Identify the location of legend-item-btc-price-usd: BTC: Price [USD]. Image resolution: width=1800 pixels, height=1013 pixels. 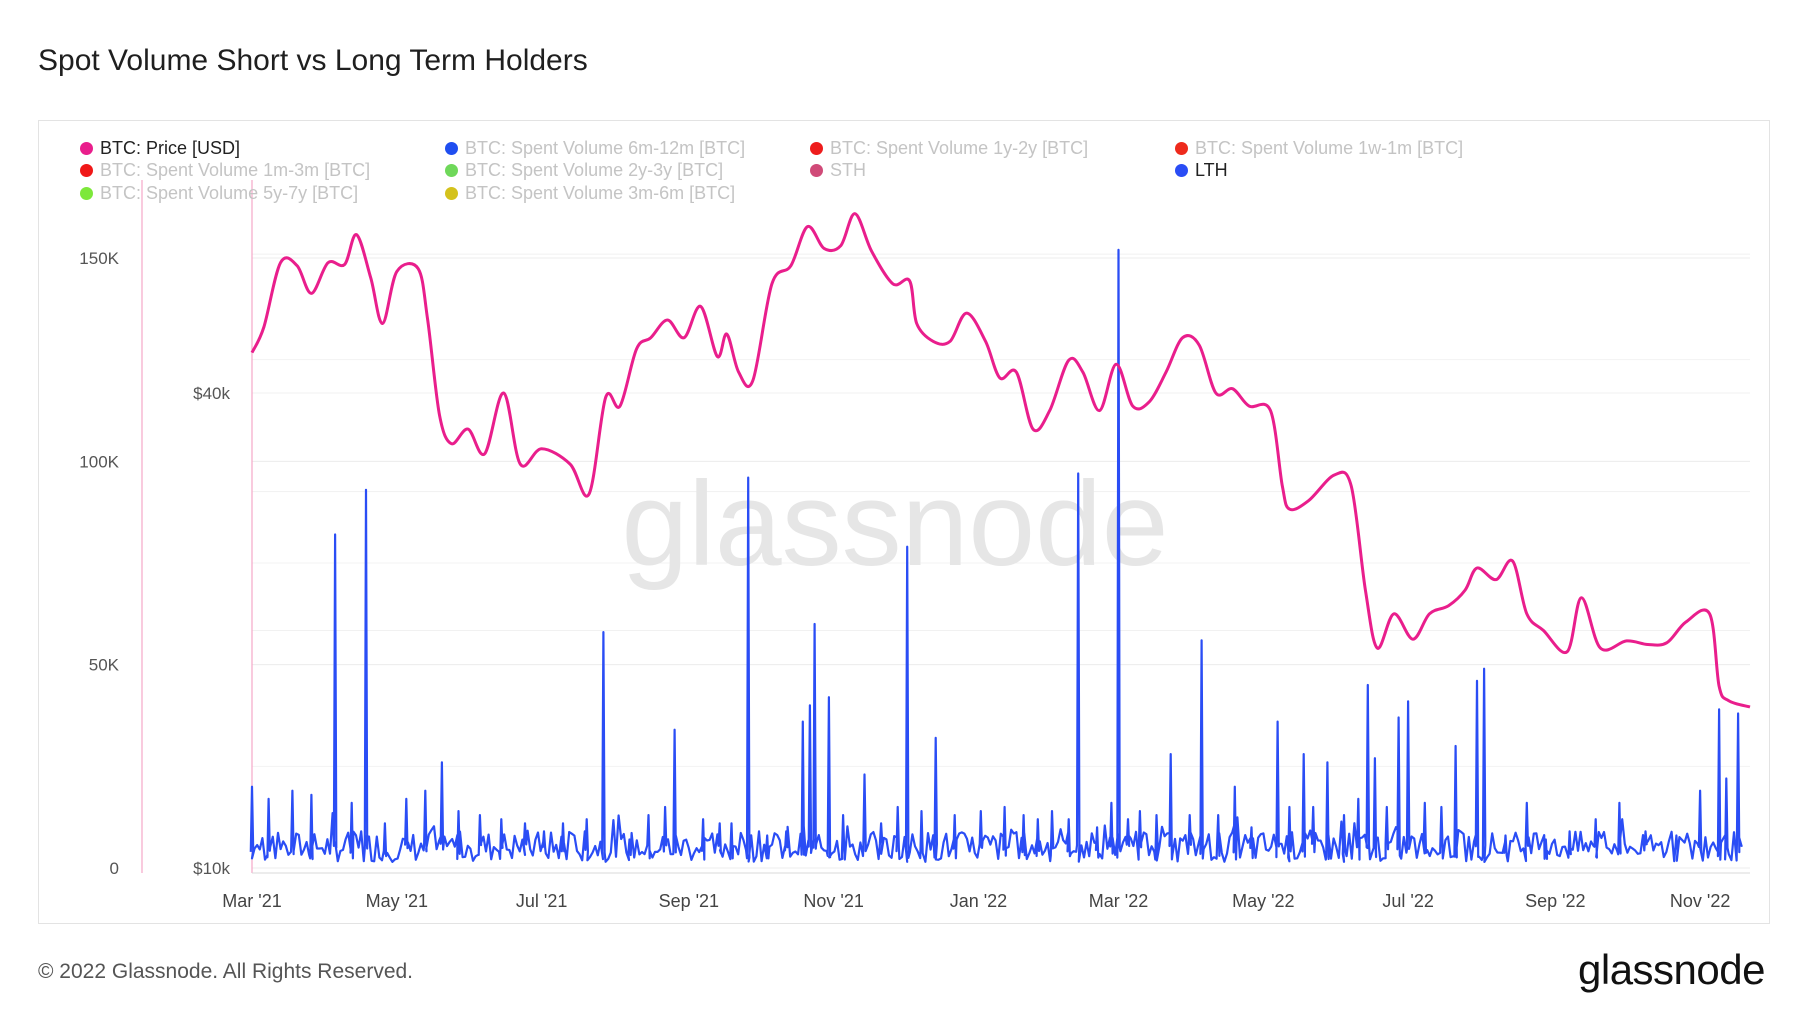
(160, 148).